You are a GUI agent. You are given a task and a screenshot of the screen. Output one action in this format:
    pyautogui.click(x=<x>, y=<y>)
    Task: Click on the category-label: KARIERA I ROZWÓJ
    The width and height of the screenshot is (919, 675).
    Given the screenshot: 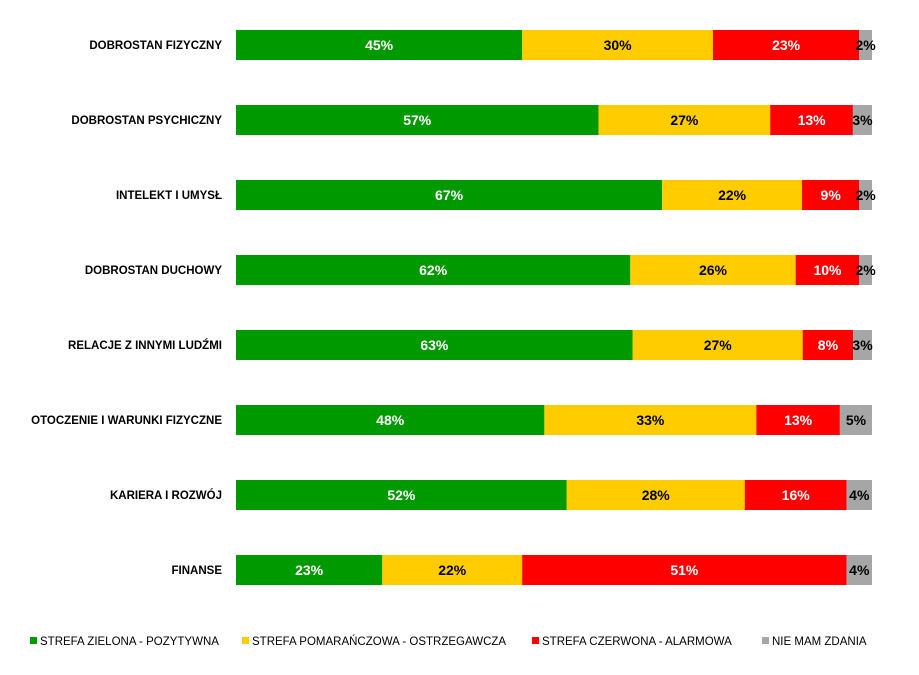 What is the action you would take?
    pyautogui.click(x=166, y=495)
    